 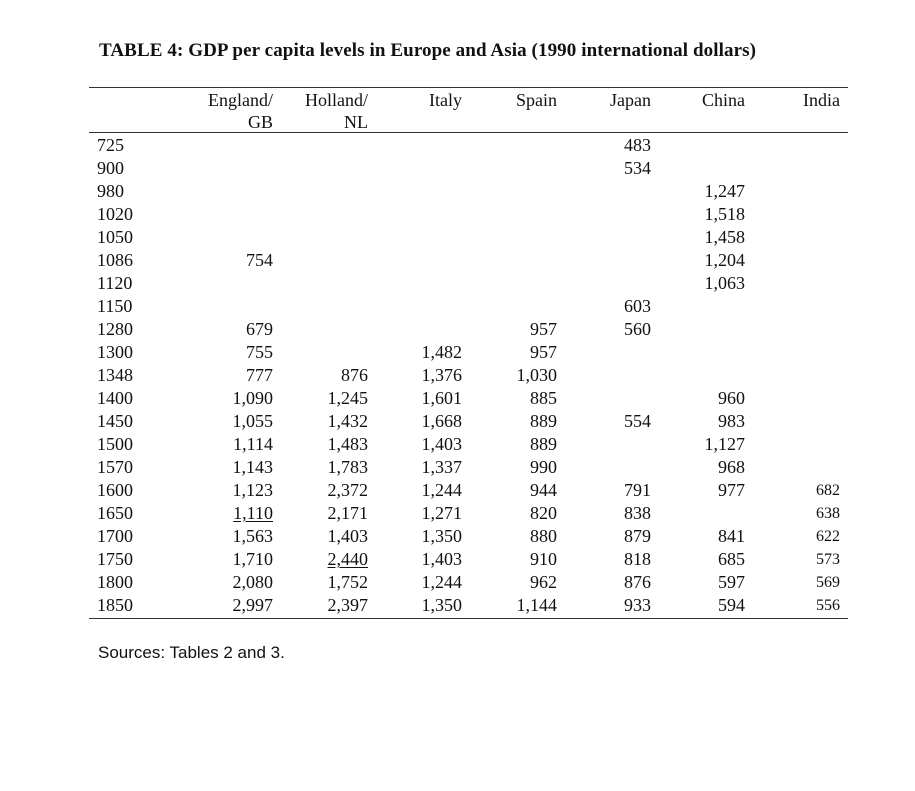 What do you see at coordinates (537, 605) in the screenshot?
I see `value-cell-spain: 1,144` at bounding box center [537, 605].